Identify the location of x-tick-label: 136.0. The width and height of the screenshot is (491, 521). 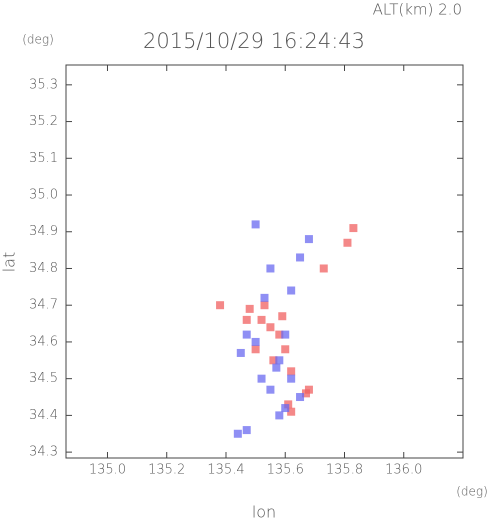
(403, 470).